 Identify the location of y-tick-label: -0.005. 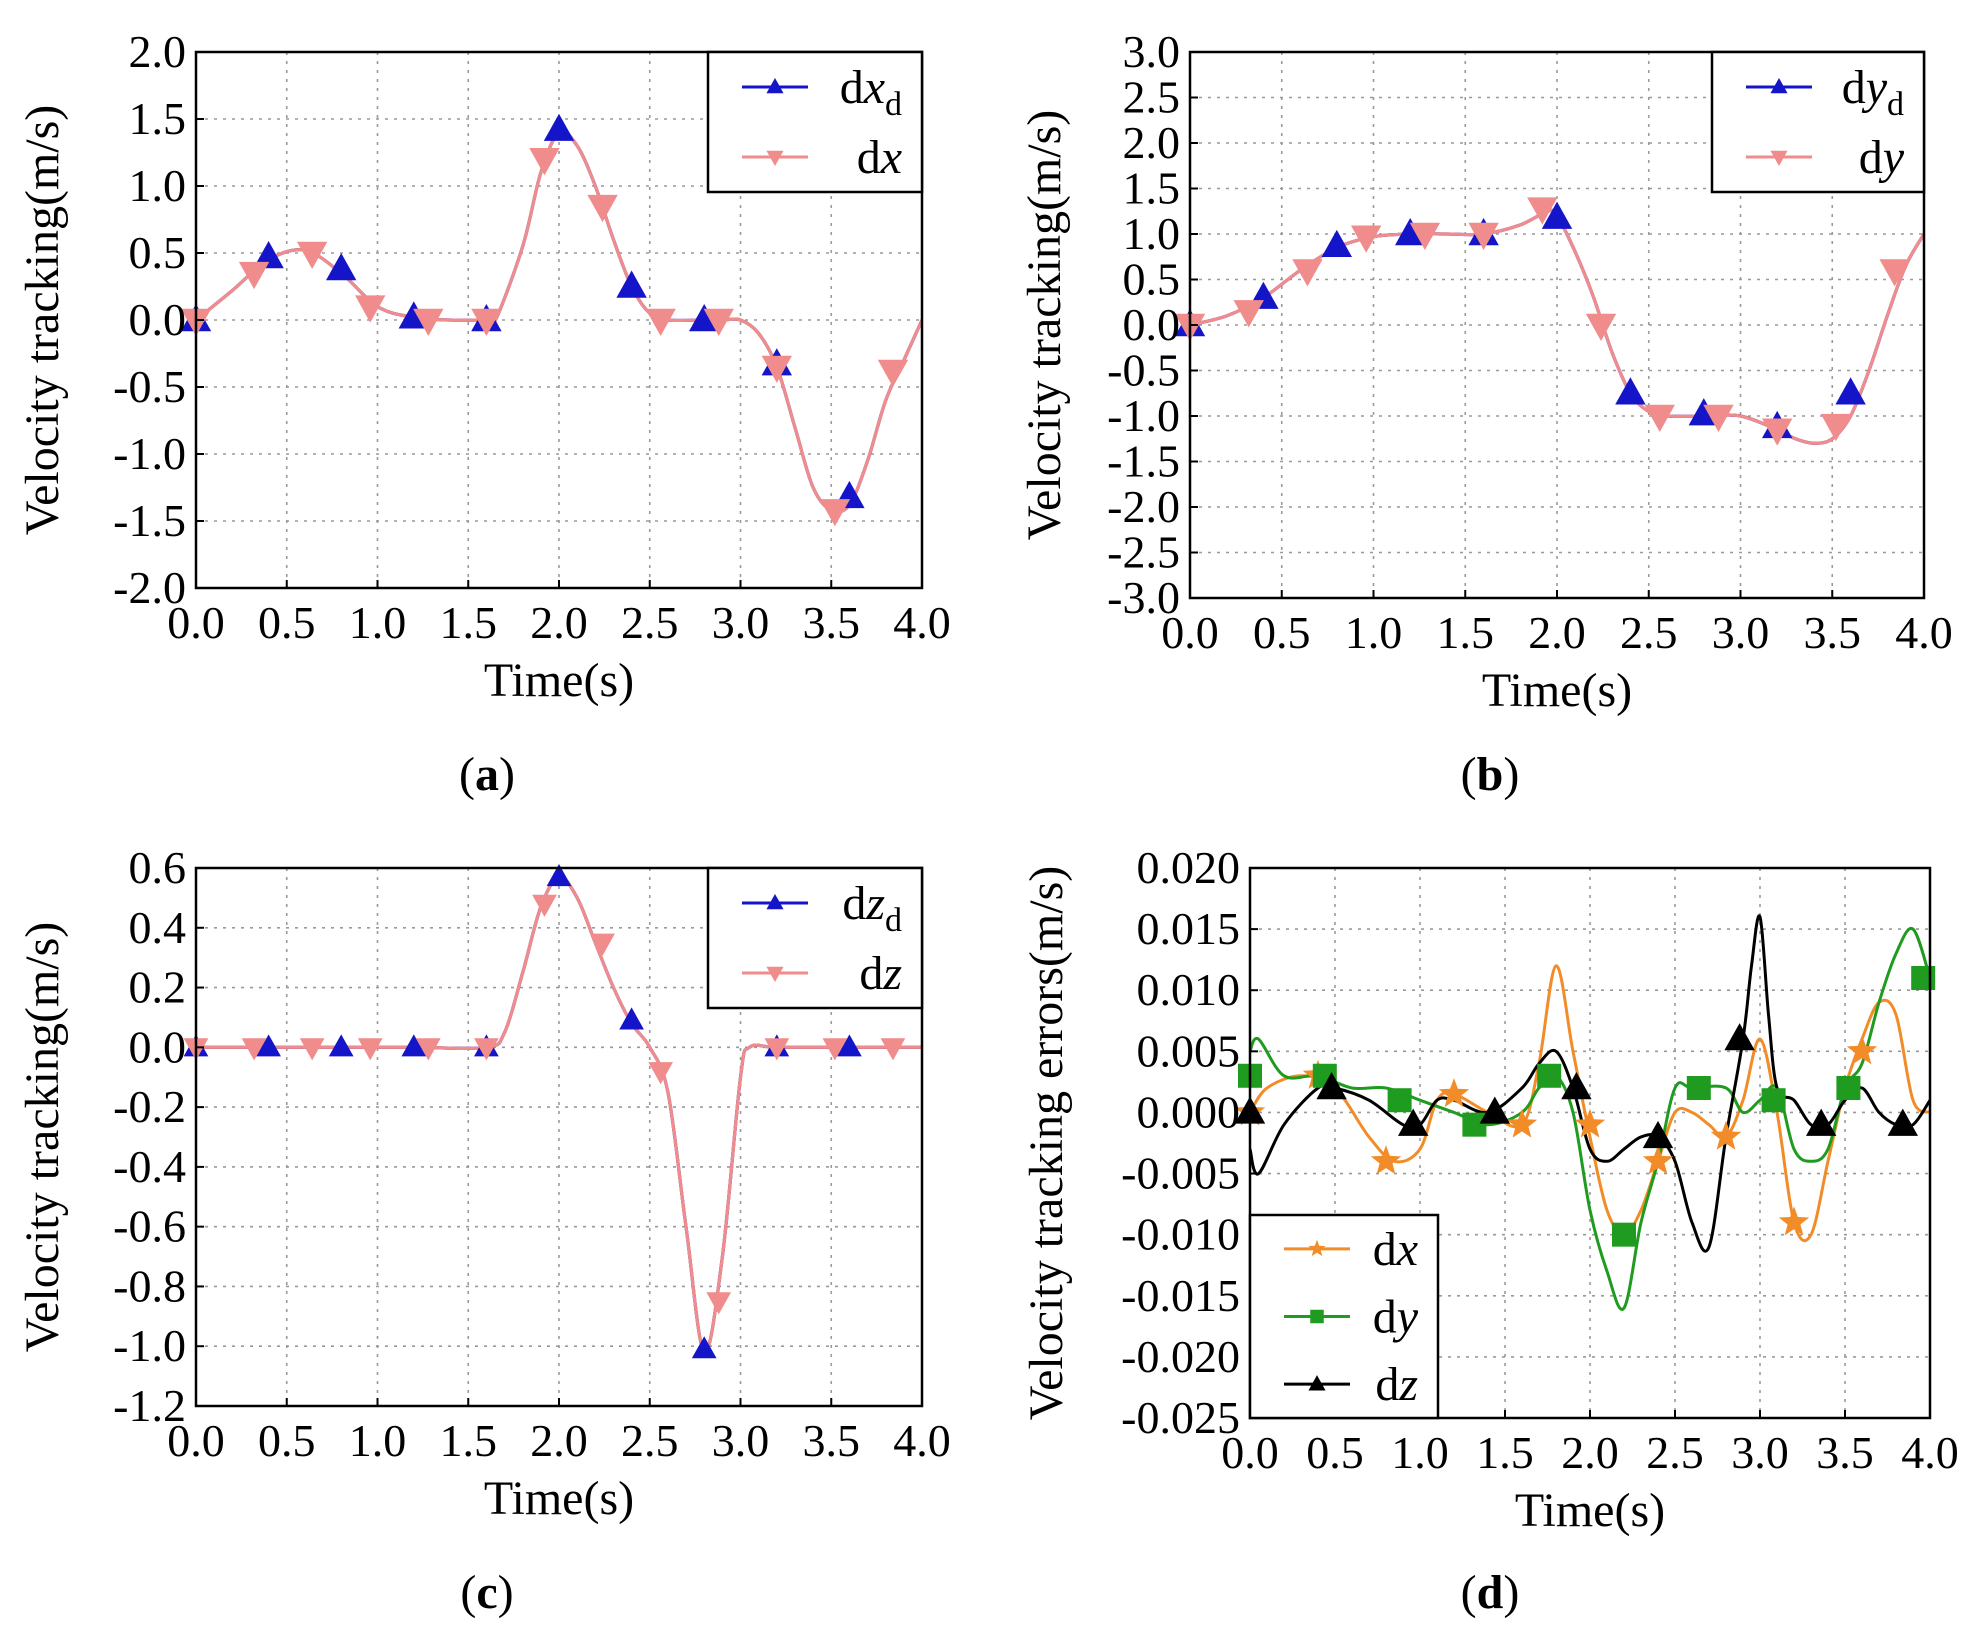
(1180, 1173).